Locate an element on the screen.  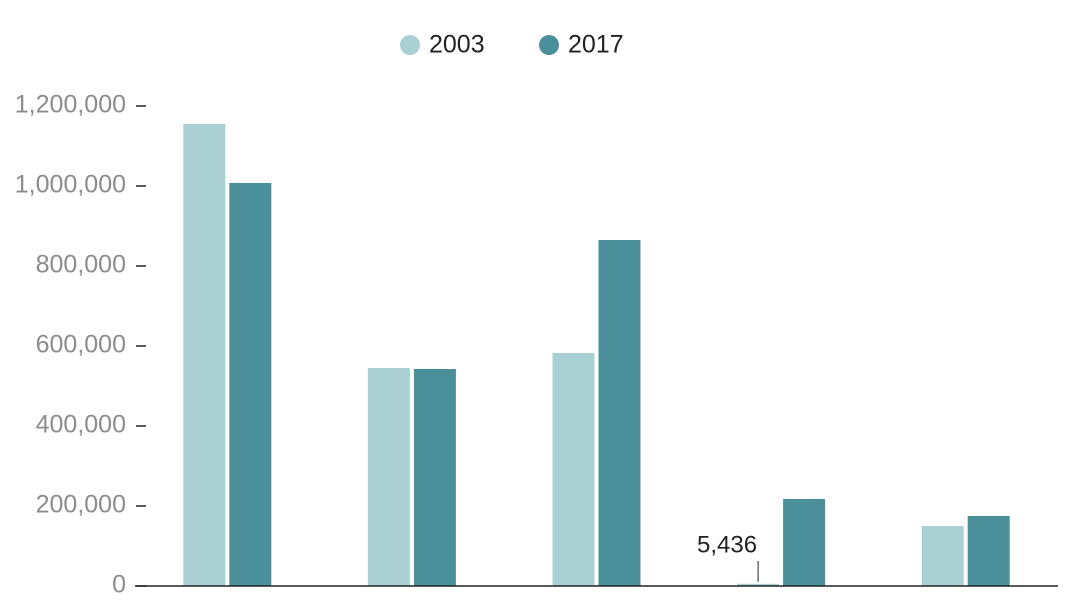
y-tick-label: 1,200,000 is located at coordinates (70, 105).